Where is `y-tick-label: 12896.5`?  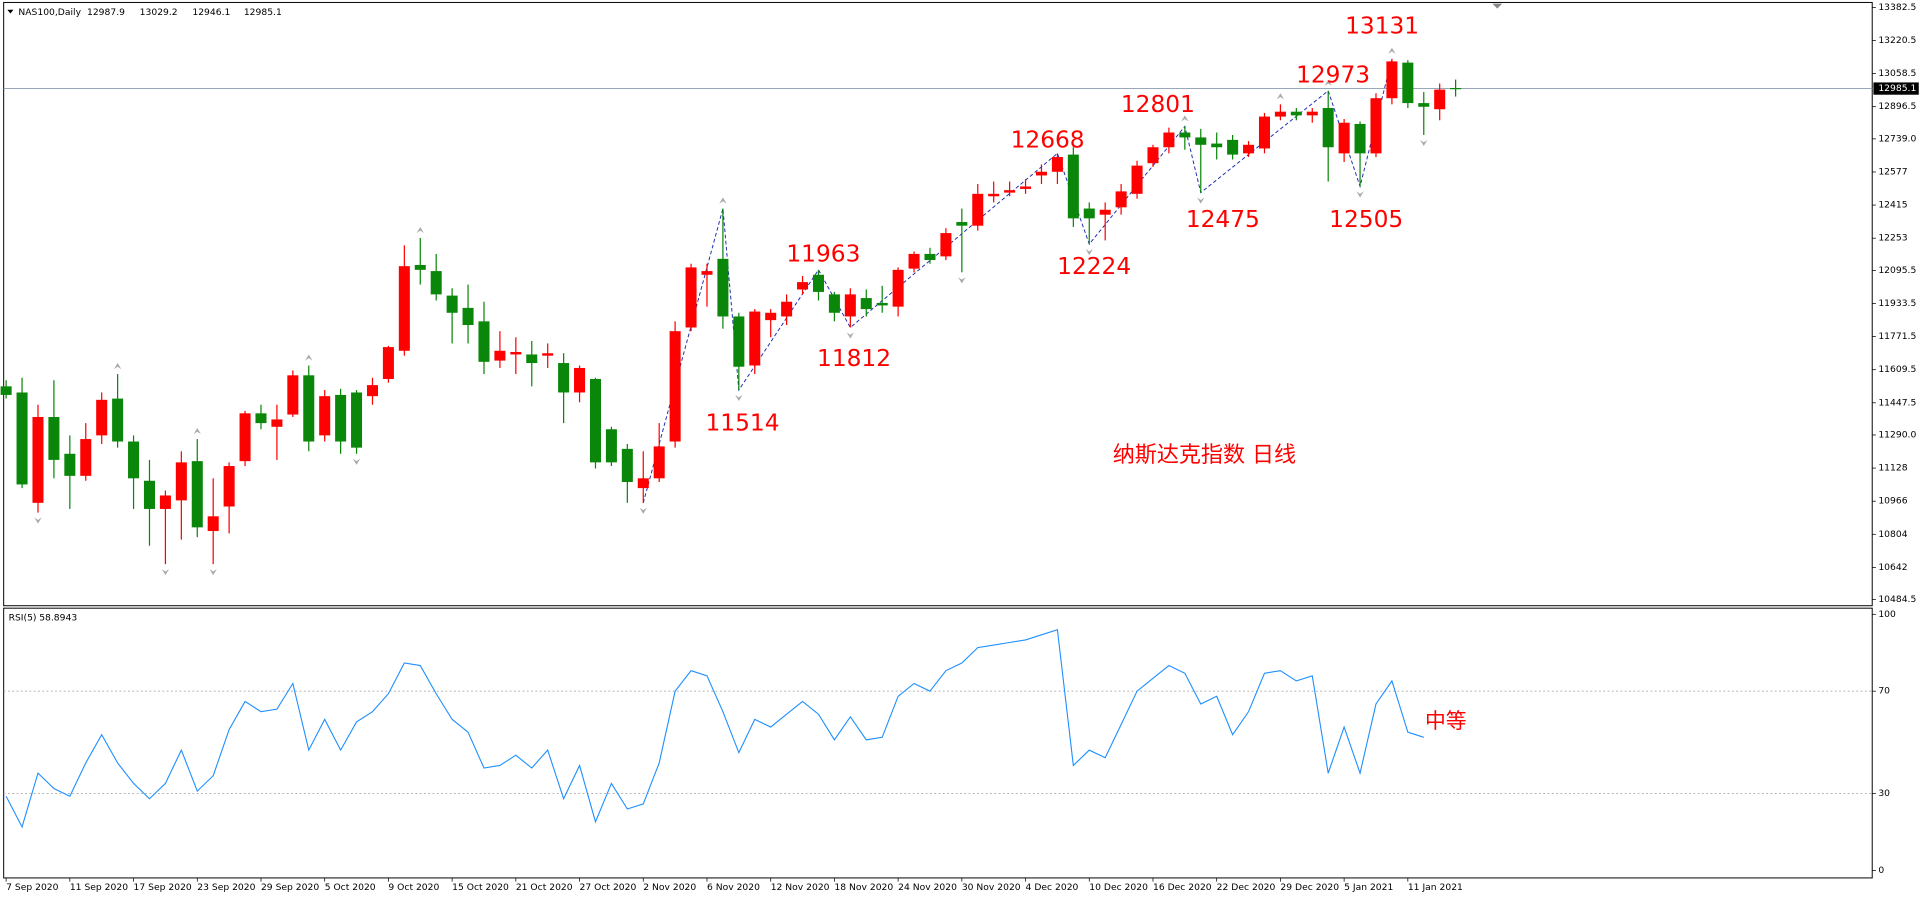
y-tick-label: 12896.5 is located at coordinates (1897, 106).